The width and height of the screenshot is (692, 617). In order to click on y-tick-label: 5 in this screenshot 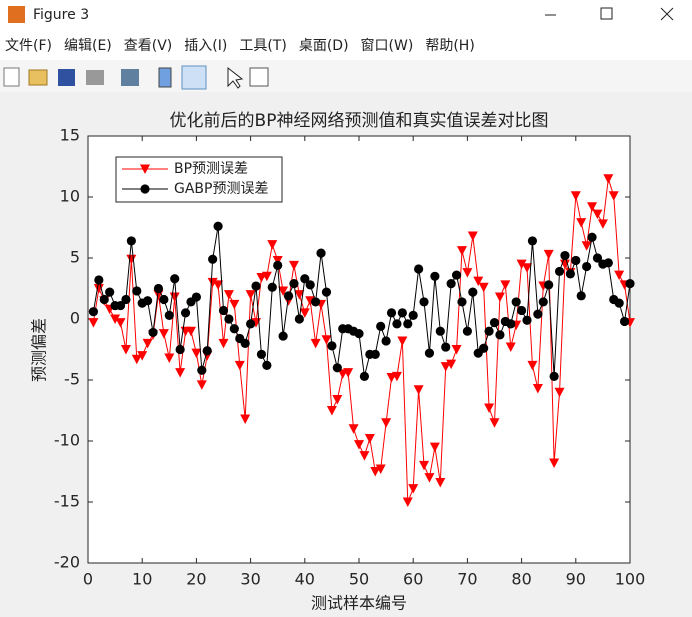, I will do `click(75, 257)`.